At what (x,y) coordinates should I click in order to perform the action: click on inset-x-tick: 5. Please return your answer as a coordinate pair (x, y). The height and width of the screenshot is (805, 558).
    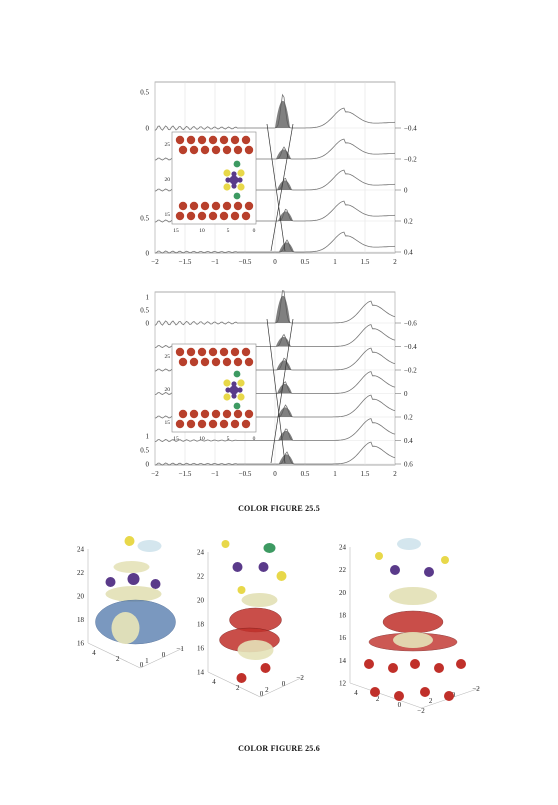
    Looking at the image, I should click on (228, 231).